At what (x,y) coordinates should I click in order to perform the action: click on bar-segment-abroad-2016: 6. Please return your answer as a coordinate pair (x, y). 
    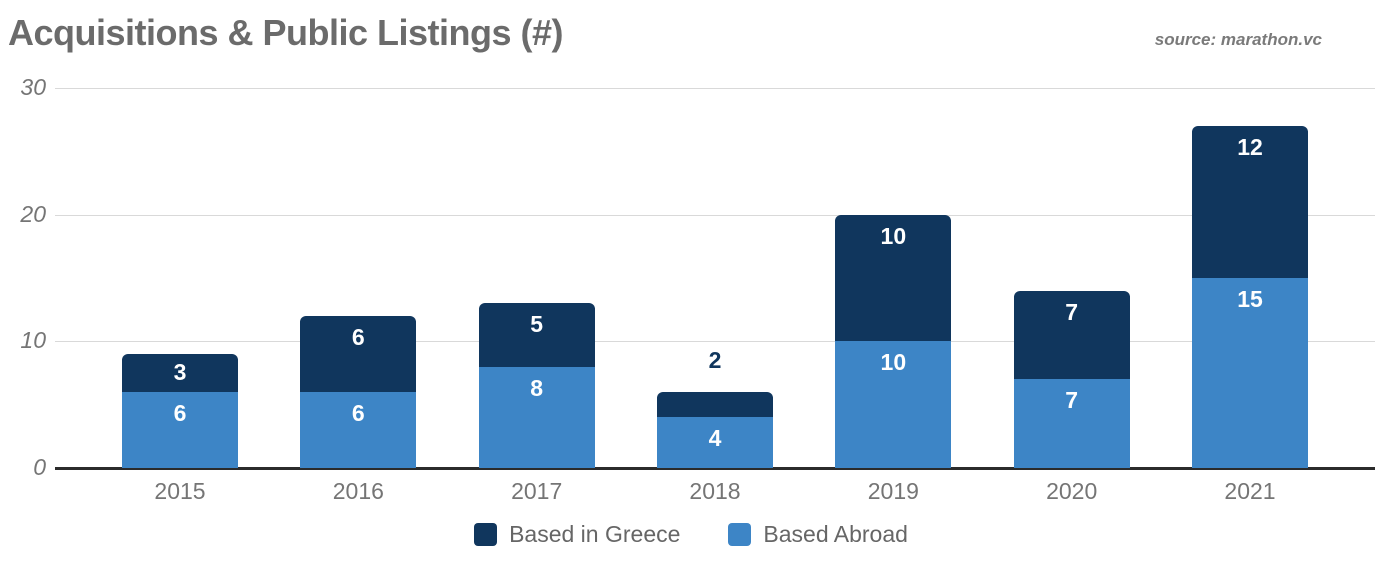
    Looking at the image, I should click on (358, 430).